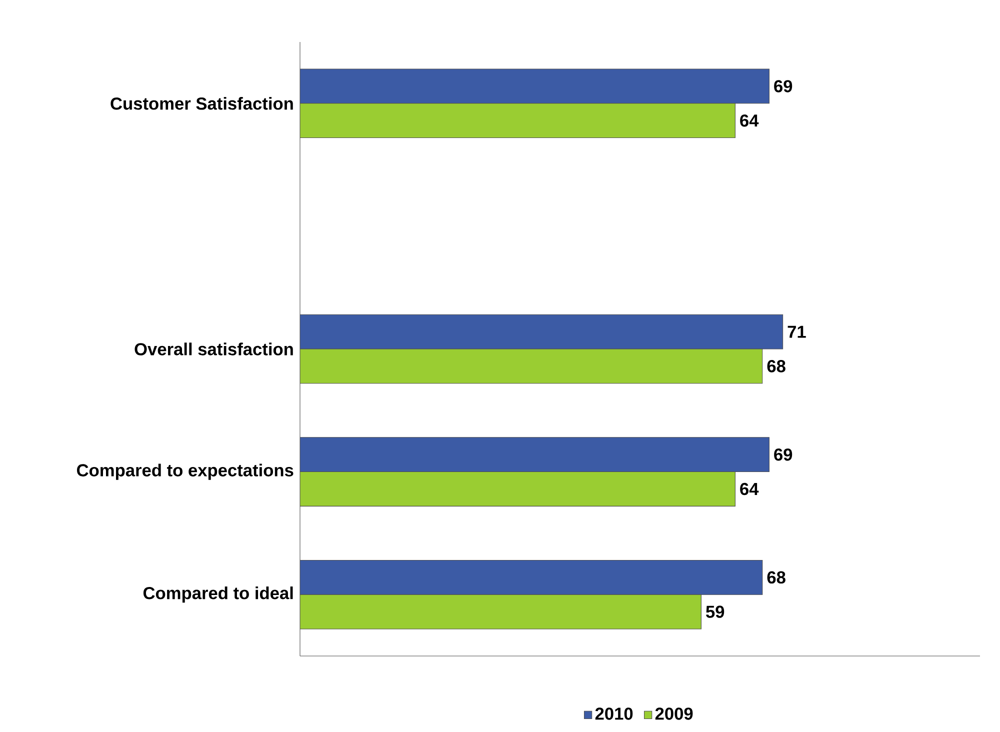 The height and width of the screenshot is (732, 1000). Describe the element at coordinates (614, 714) in the screenshot. I see `legend-label: 2010` at that location.